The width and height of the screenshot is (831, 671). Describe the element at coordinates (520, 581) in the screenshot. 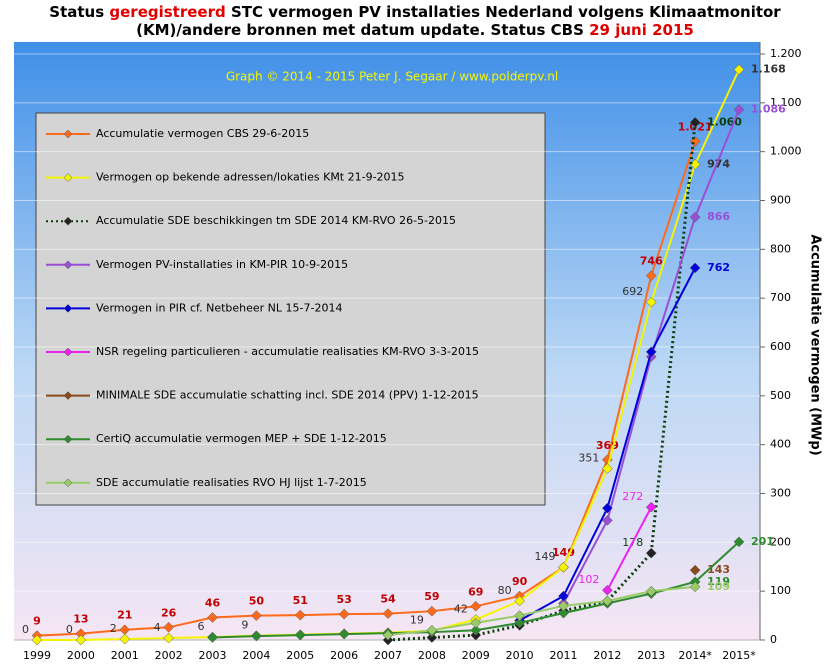

I see `data-label: 90` at that location.